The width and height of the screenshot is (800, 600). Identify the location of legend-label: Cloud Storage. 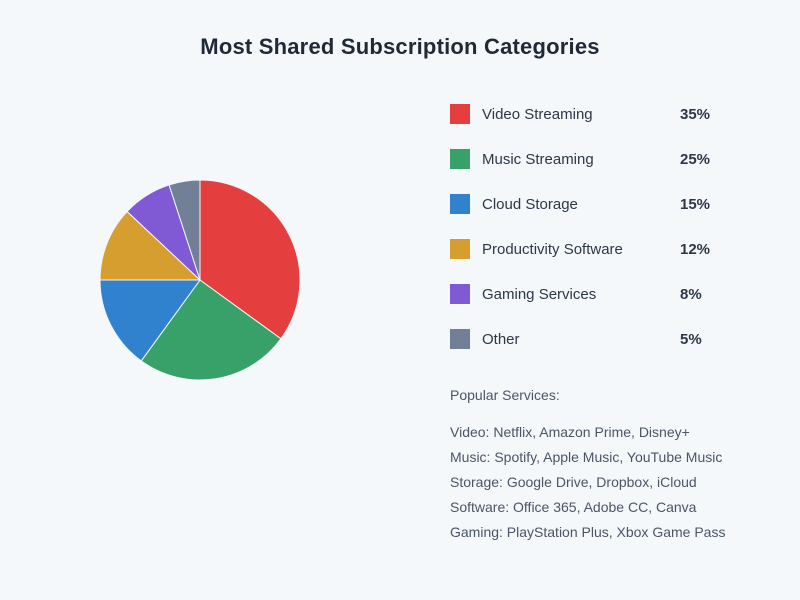
(530, 204).